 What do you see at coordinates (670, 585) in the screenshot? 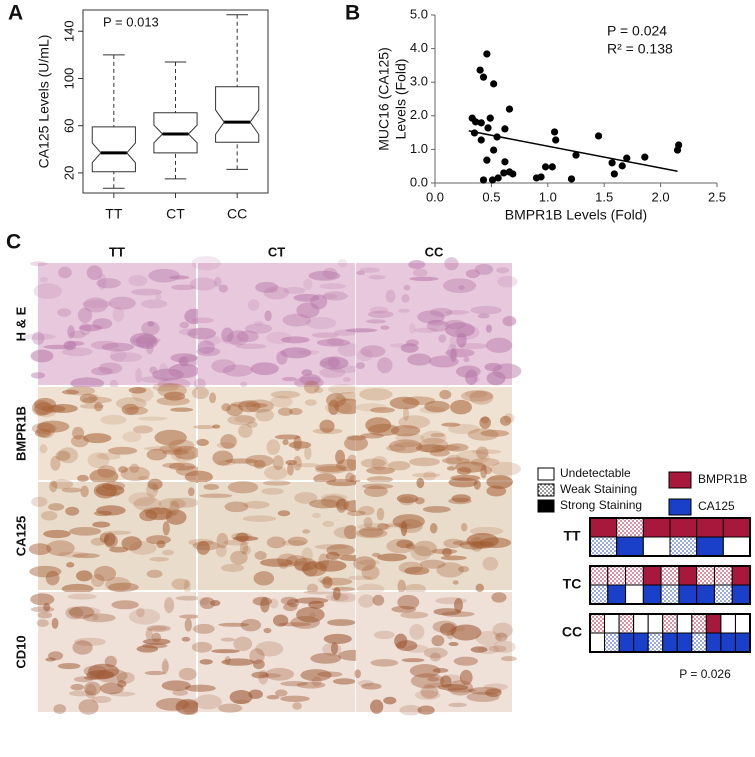
I see `group-frame` at bounding box center [670, 585].